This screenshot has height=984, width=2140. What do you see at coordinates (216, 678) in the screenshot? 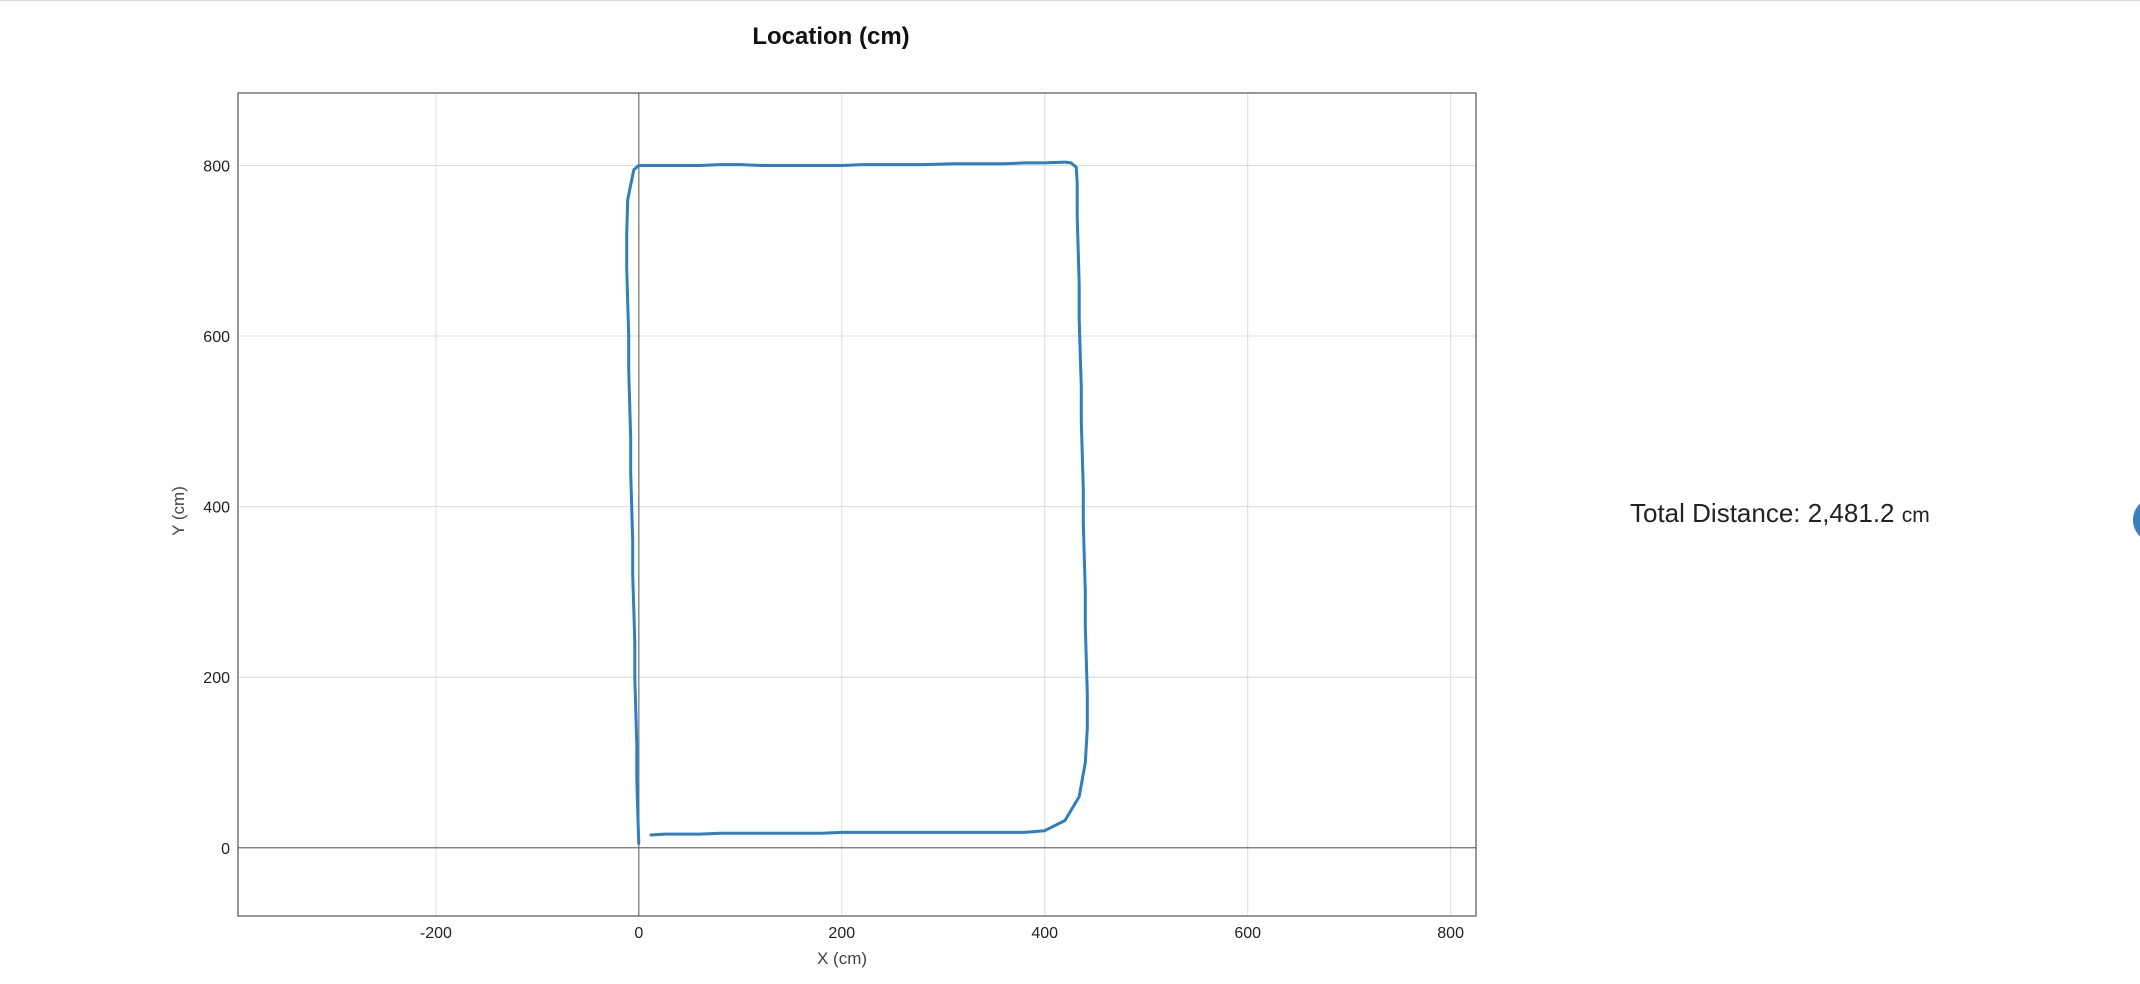
I see `y-tick-label: 200` at bounding box center [216, 678].